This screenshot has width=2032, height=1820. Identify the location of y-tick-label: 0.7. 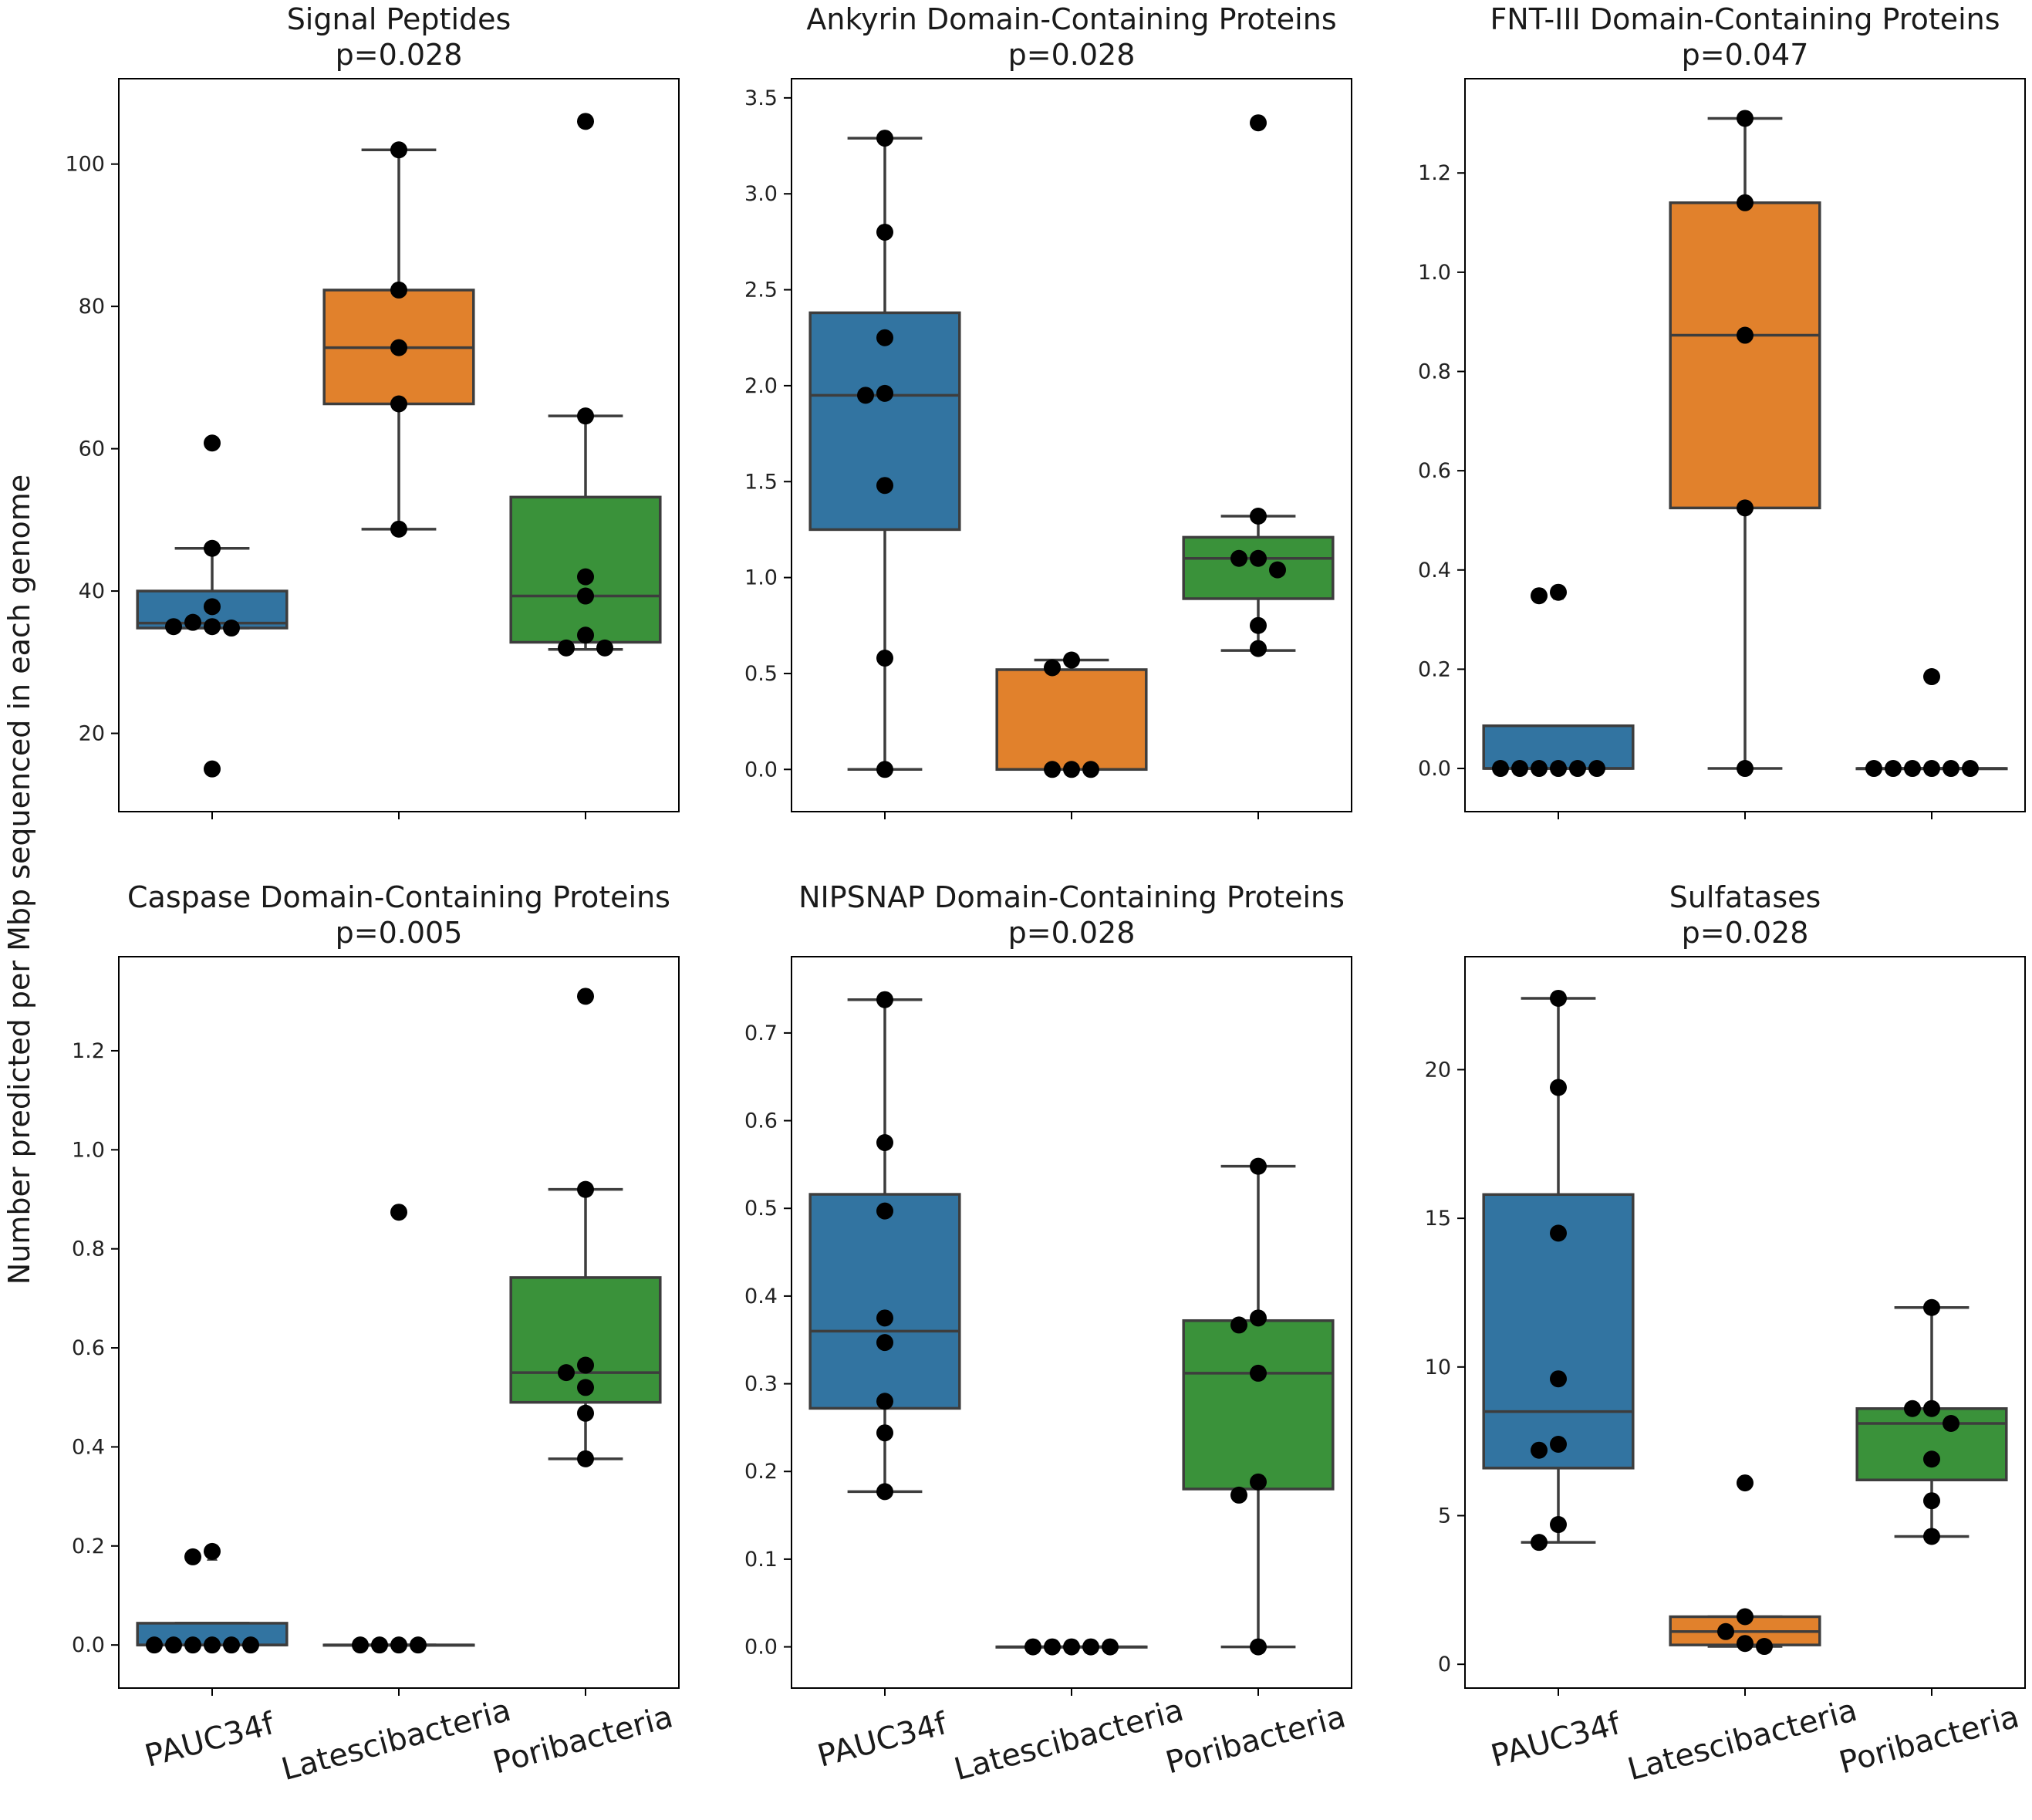
(761, 1033).